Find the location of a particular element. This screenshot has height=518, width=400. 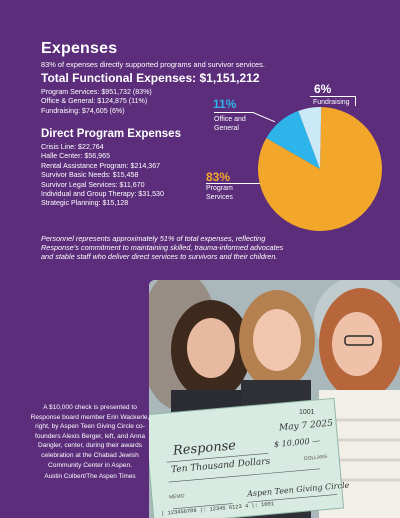

pie-label-fundraising: Fundraising is located at coordinates (331, 102).